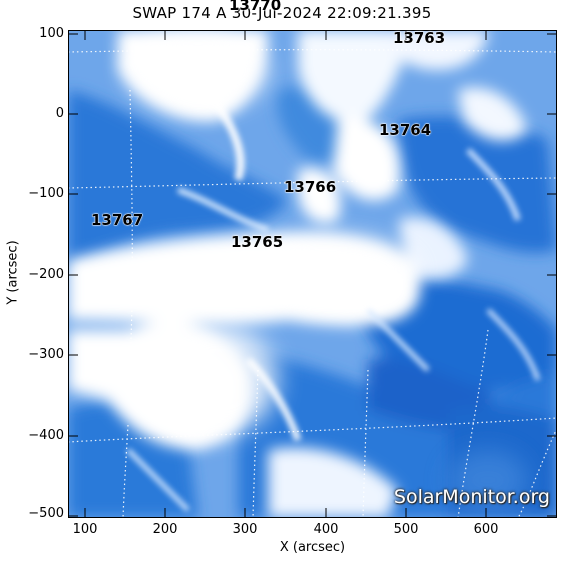 Image resolution: width=564 pixels, height=564 pixels. What do you see at coordinates (255, 7) in the screenshot?
I see `active-region-label: 13770` at bounding box center [255, 7].